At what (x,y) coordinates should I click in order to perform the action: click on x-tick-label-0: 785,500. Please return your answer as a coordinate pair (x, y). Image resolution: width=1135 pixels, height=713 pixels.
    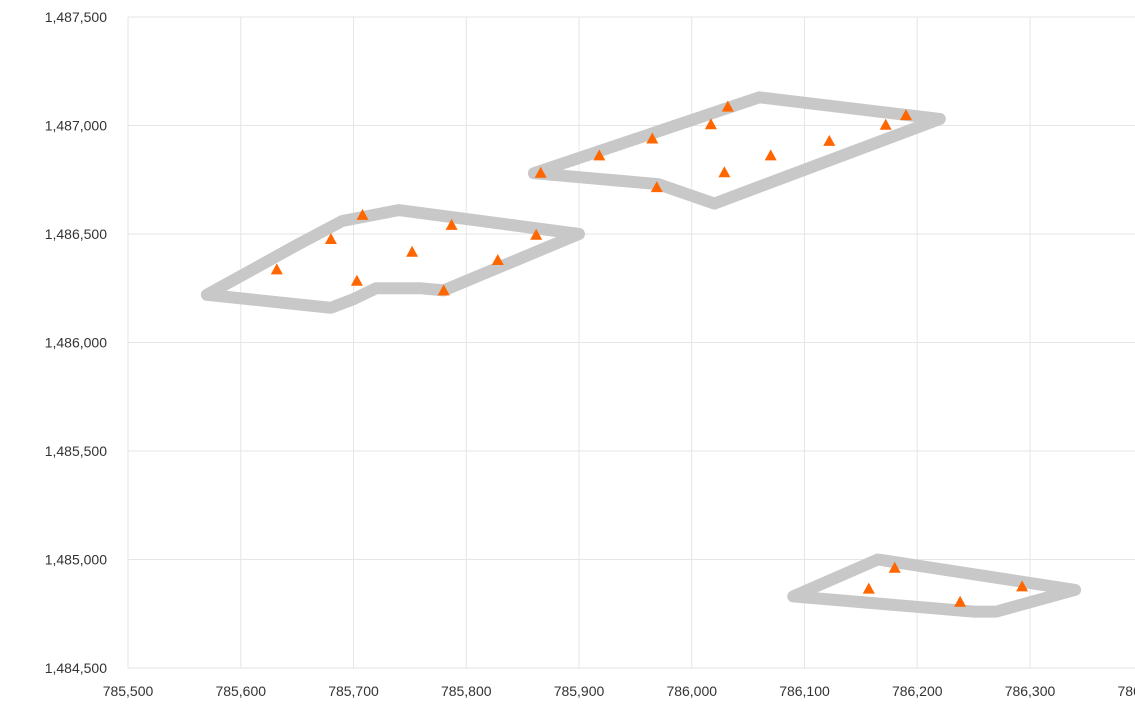
    Looking at the image, I should click on (128, 691).